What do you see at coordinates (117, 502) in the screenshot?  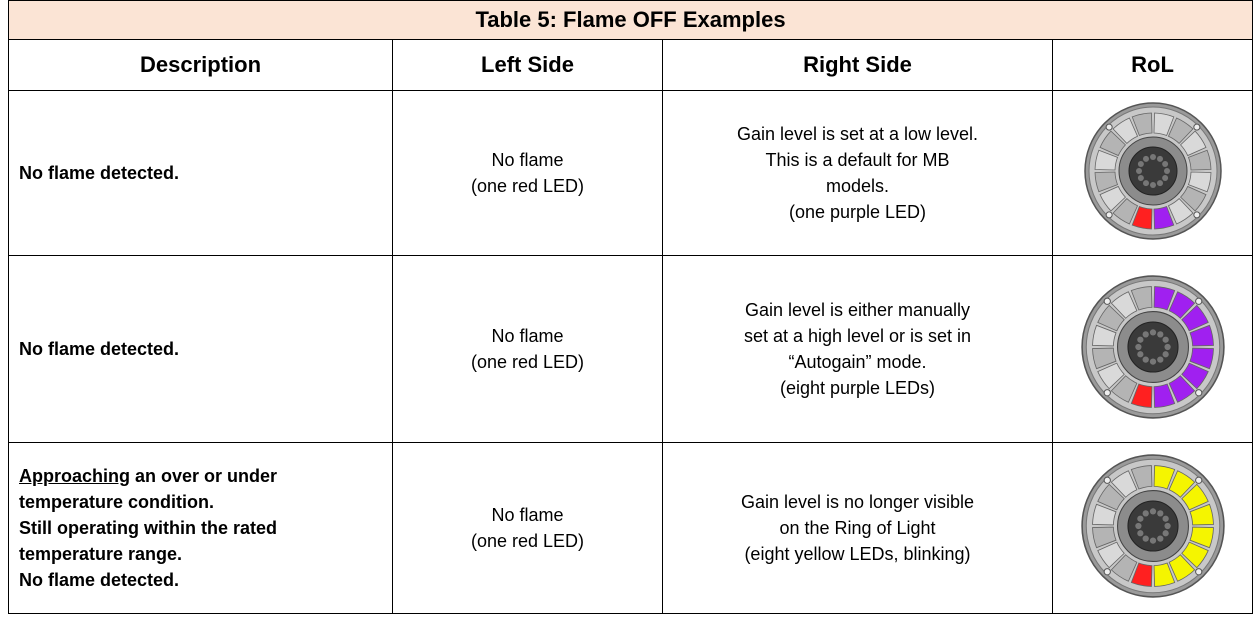 I see `description: temperature condition.` at bounding box center [117, 502].